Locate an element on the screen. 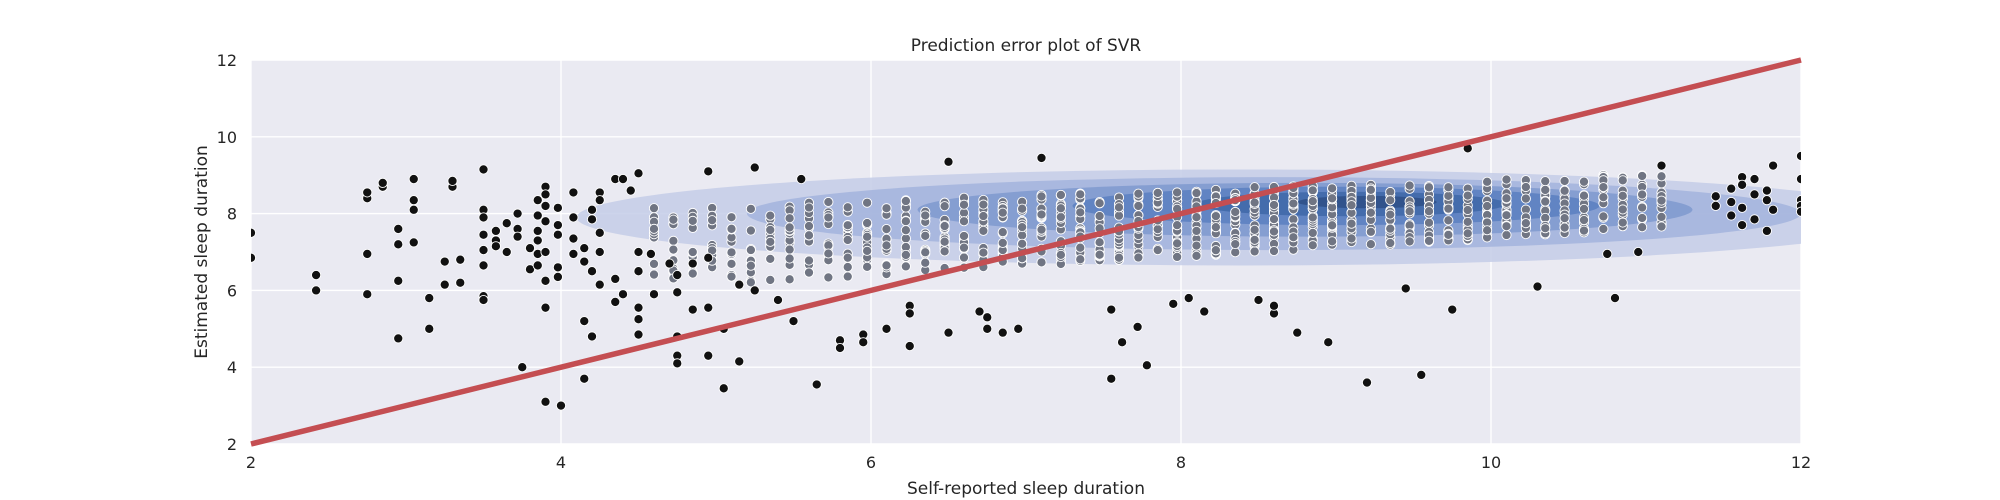  x-tick-label: 8 is located at coordinates (1181, 462).